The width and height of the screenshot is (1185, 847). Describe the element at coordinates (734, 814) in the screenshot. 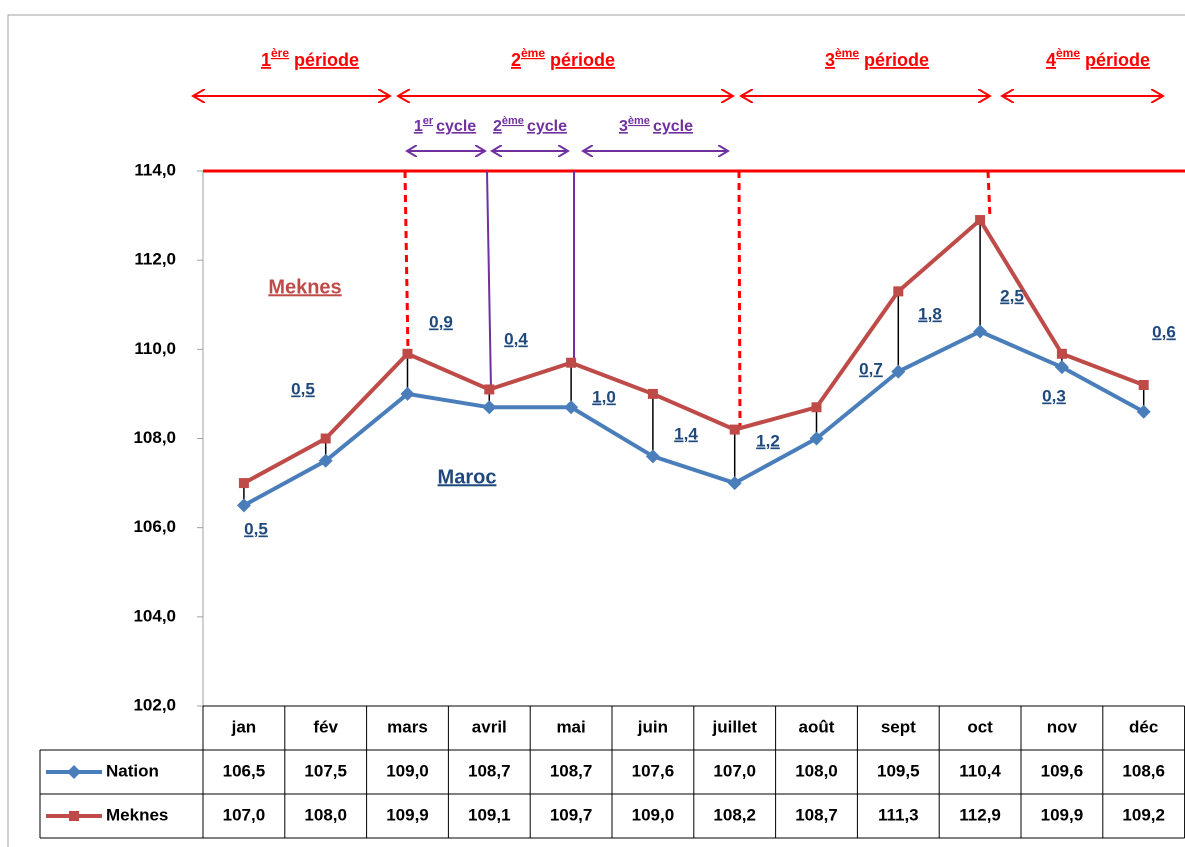

I see `table-value: 108,2` at that location.